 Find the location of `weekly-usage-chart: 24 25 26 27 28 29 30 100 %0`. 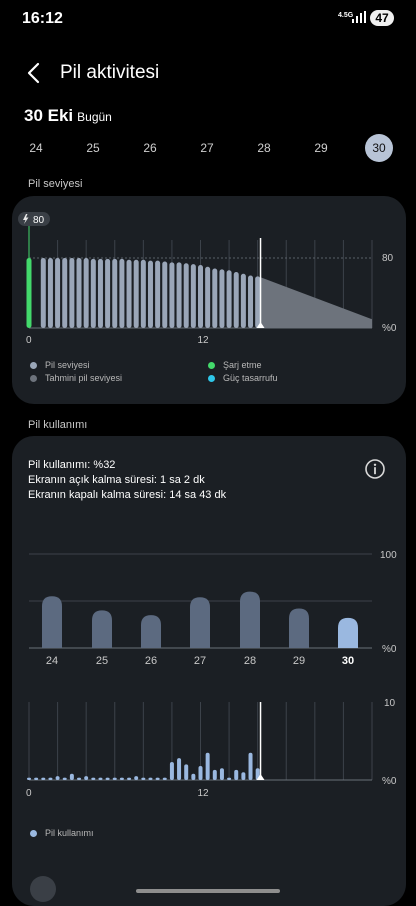

weekly-usage-chart: 24 25 26 27 28 29 30 100 %0 is located at coordinates (209, 610).